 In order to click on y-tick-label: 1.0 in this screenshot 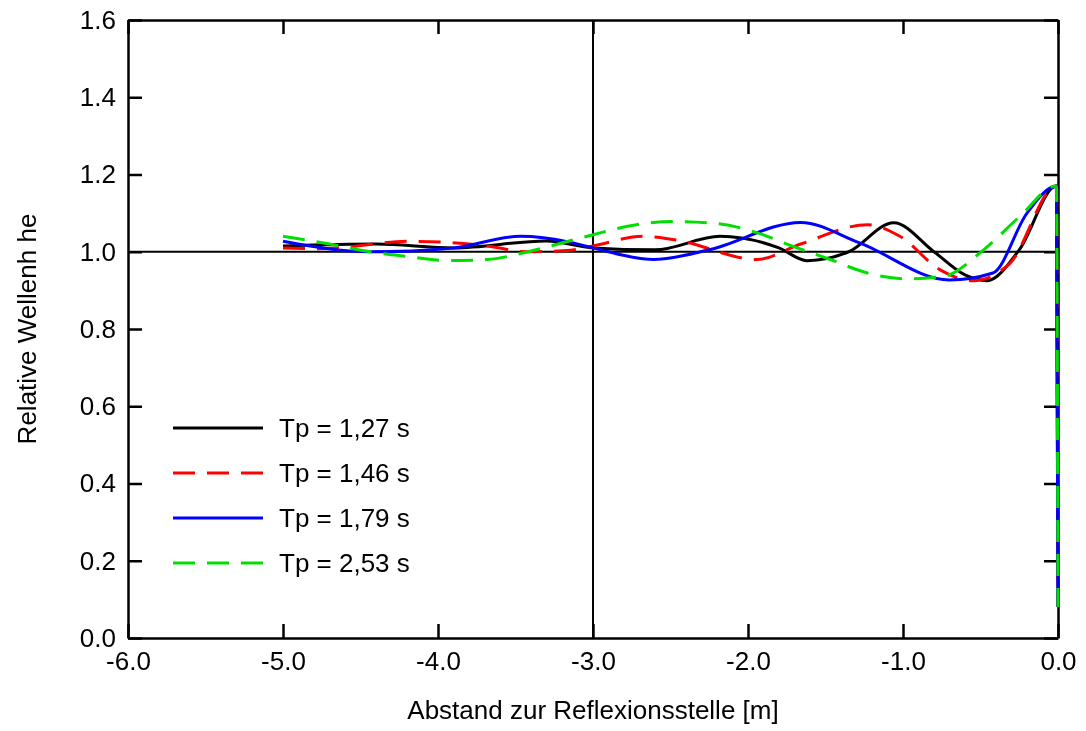, I will do `click(97, 251)`.